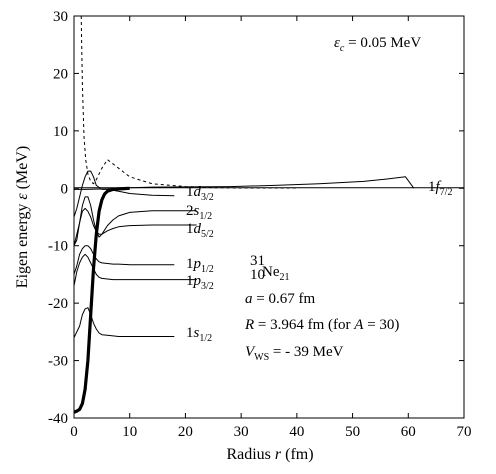 This screenshot has width=496, height=474. Describe the element at coordinates (200, 230) in the screenshot. I see `level-label-1d52: 1d5/2` at that location.